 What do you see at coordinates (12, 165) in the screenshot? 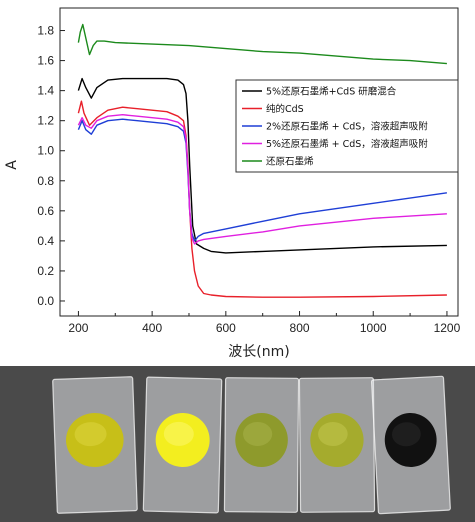
I see `y-axis-title: A` at bounding box center [12, 165].